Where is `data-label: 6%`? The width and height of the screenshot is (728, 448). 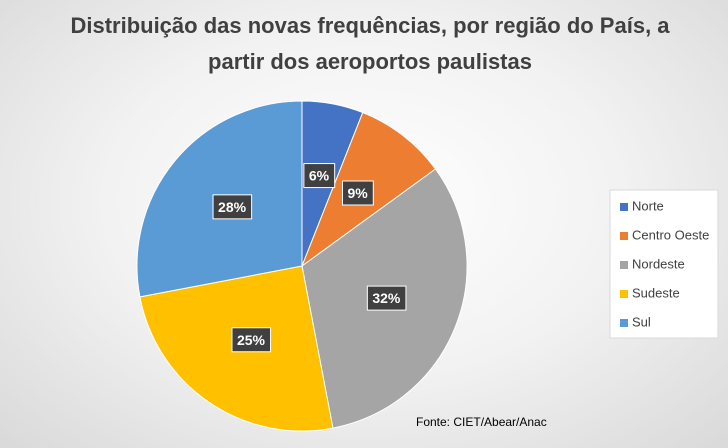 data-label: 6% is located at coordinates (319, 176).